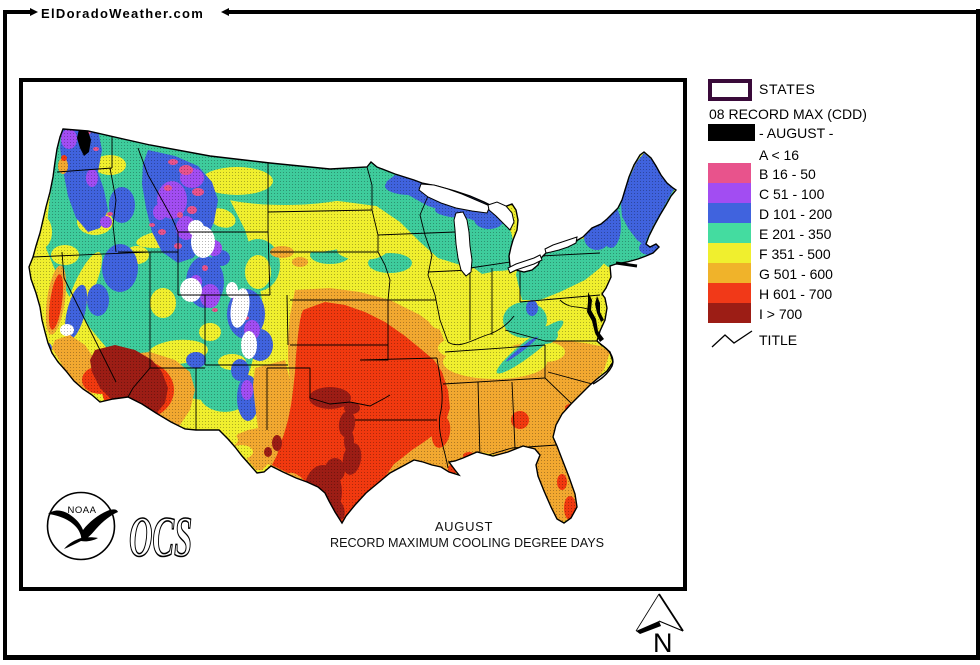  What do you see at coordinates (663, 643) in the screenshot?
I see `svg-text: N` at bounding box center [663, 643].